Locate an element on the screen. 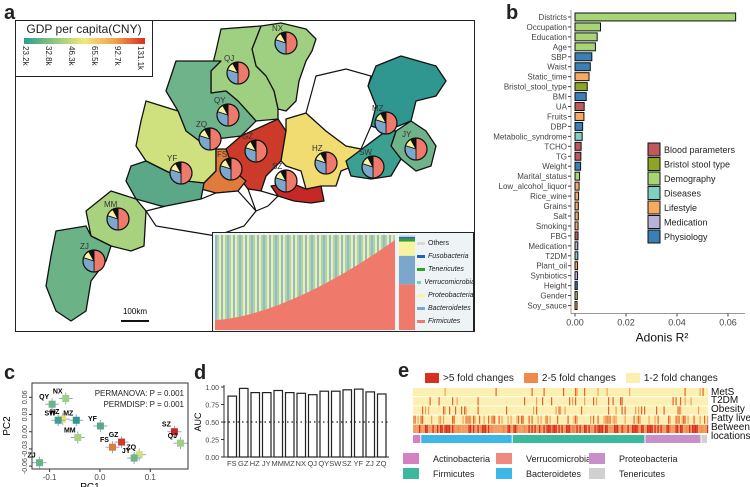 This screenshot has width=750, height=487. y-tick-label: 0.75 is located at coordinates (212, 406).